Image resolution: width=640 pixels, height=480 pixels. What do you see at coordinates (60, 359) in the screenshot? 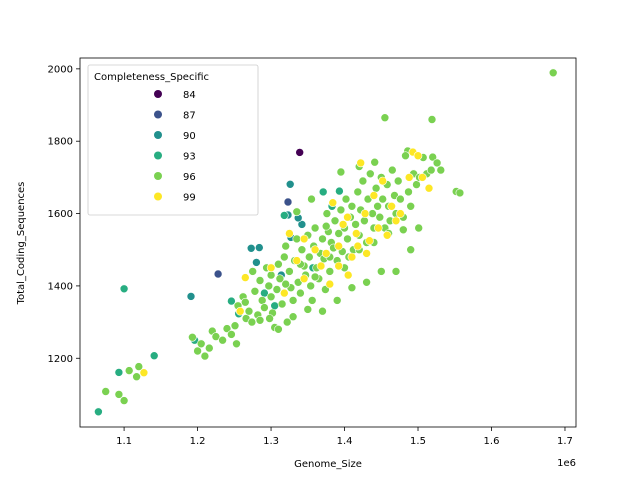
I see `y-tick-label: 1200` at bounding box center [60, 359].